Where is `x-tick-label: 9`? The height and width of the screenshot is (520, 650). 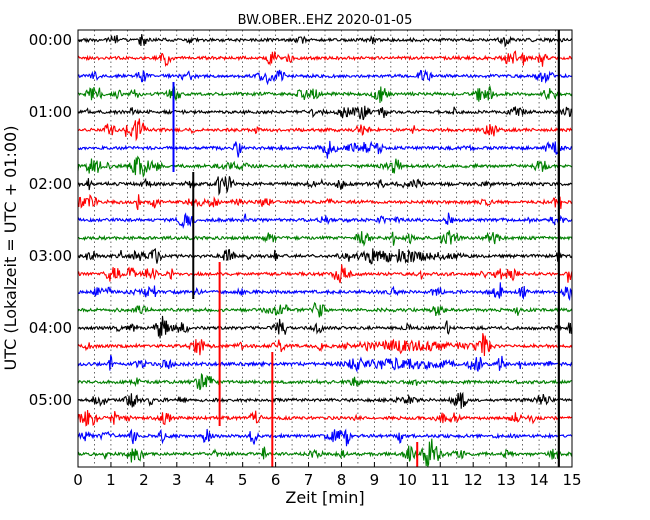
x-tick-label: 9 is located at coordinates (375, 480).